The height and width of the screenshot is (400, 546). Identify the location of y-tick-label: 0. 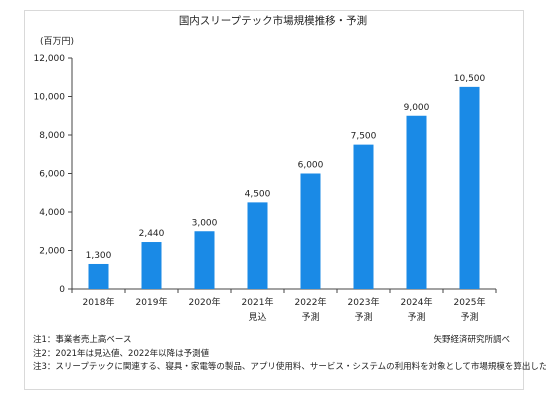
(62, 290).